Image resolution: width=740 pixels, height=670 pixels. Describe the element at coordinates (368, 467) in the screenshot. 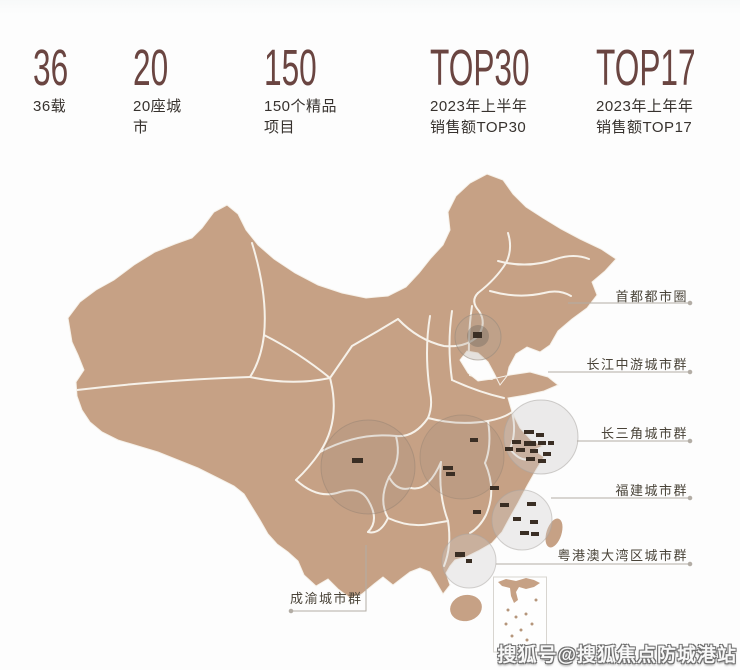

I see `chengyu-cluster-circle` at that location.